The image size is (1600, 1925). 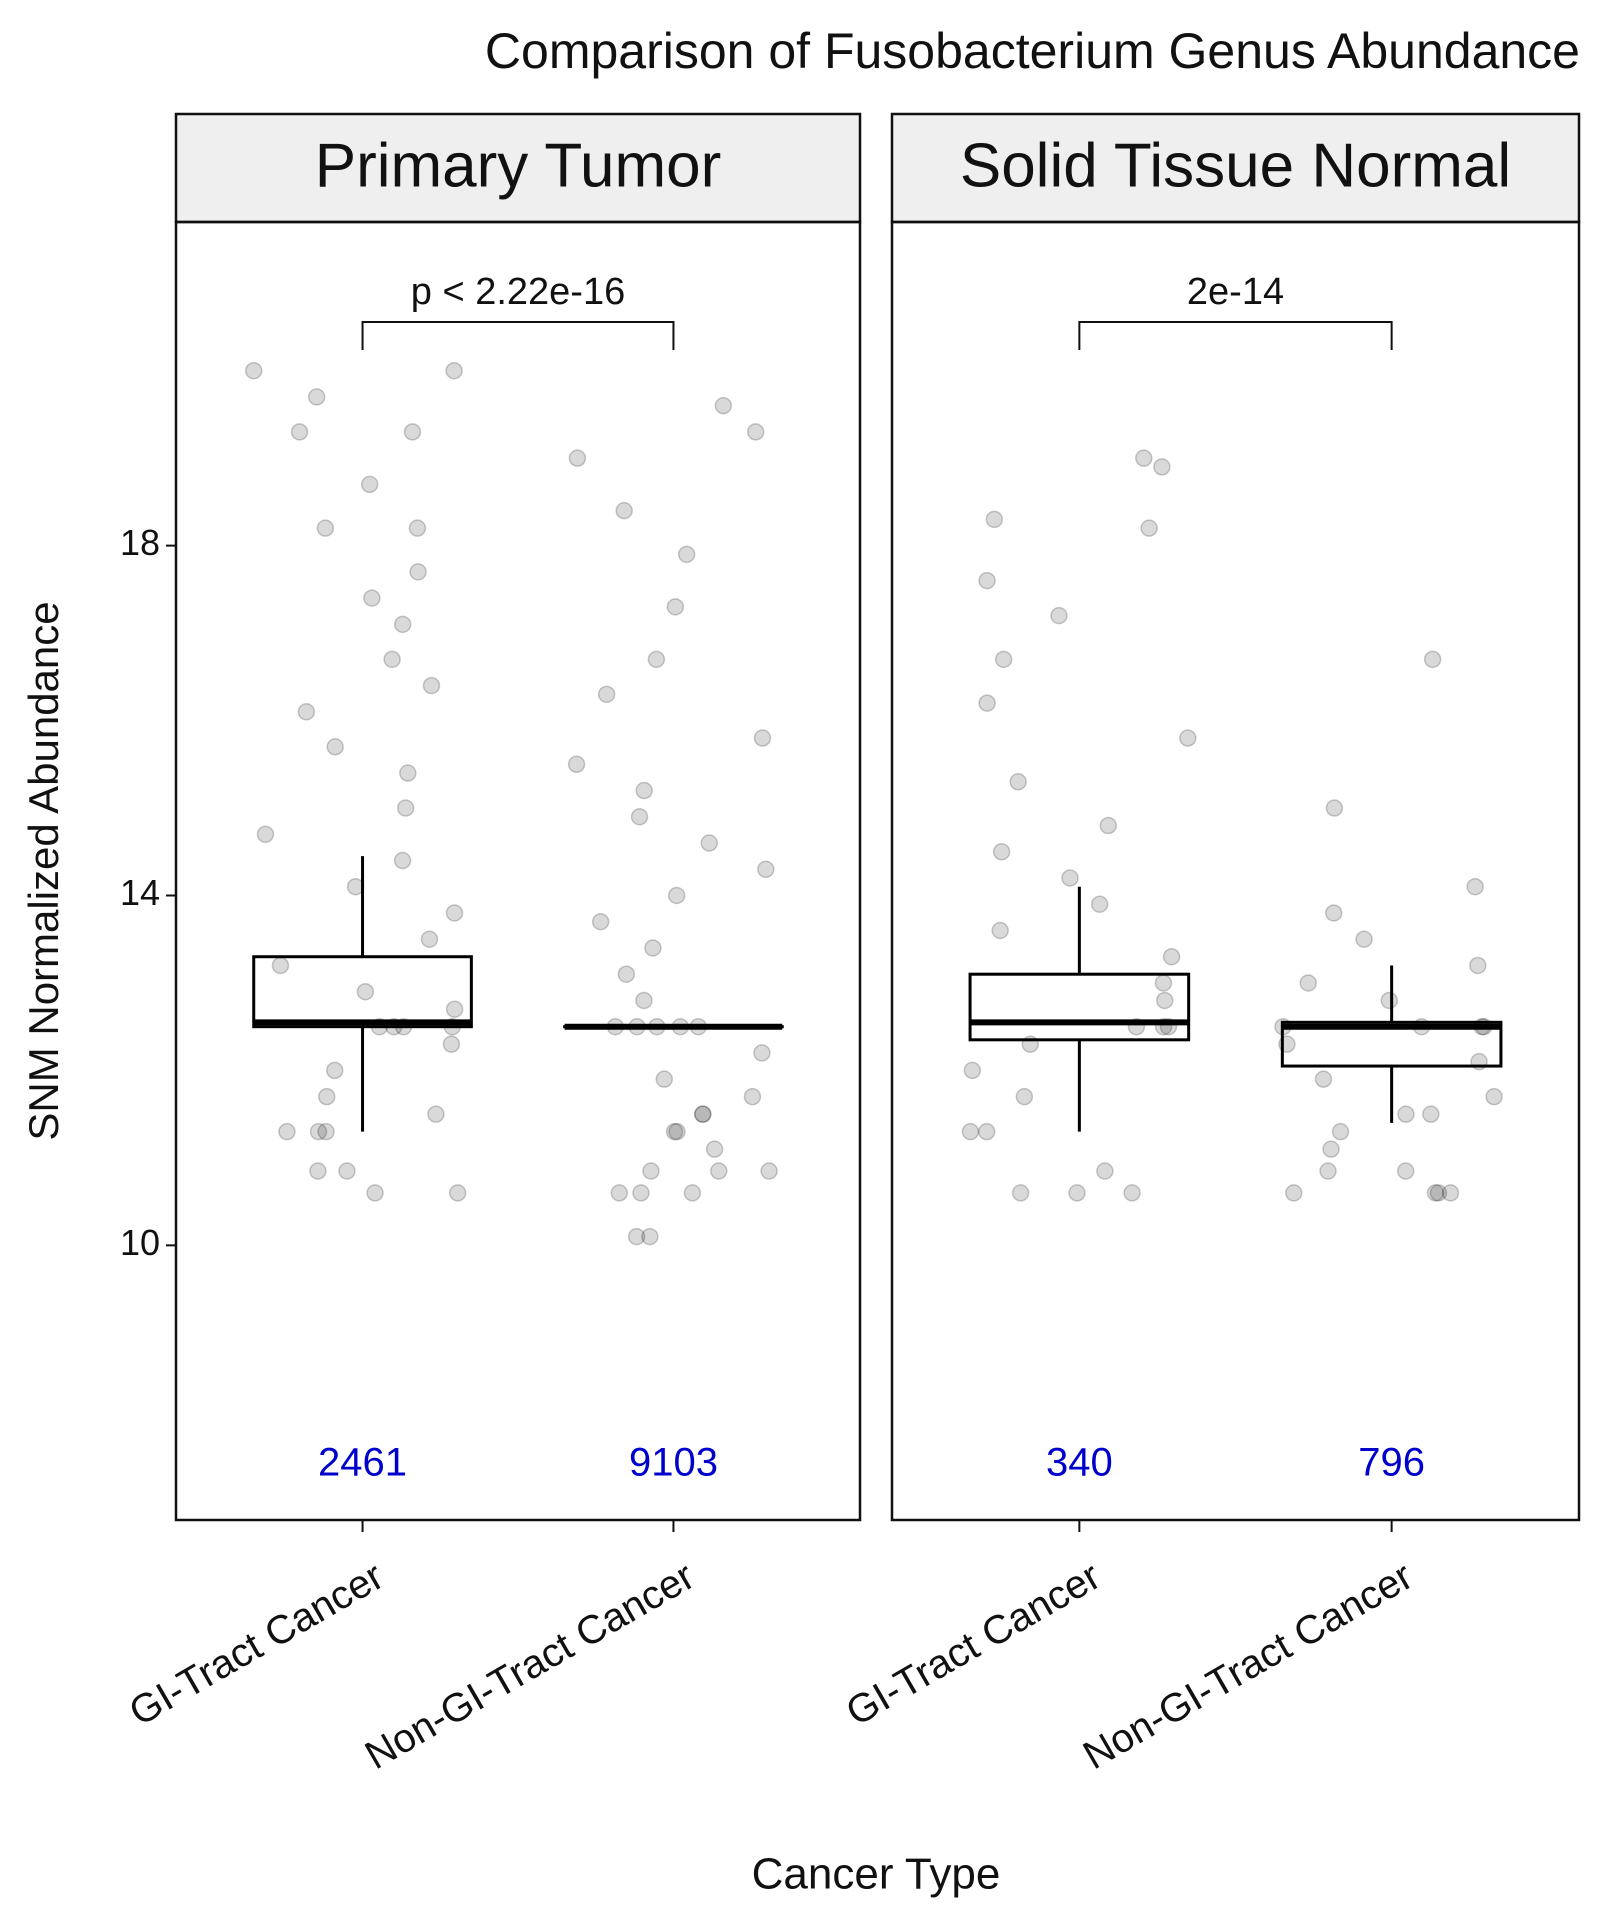 I want to click on count-label: 9103, so click(x=673, y=1463).